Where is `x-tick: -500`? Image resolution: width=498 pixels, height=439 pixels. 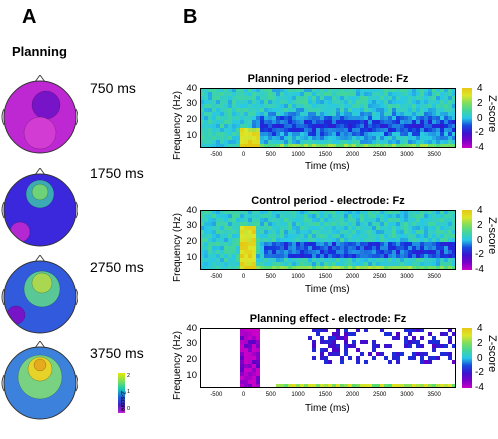 x-tick: -500 is located at coordinates (216, 395).